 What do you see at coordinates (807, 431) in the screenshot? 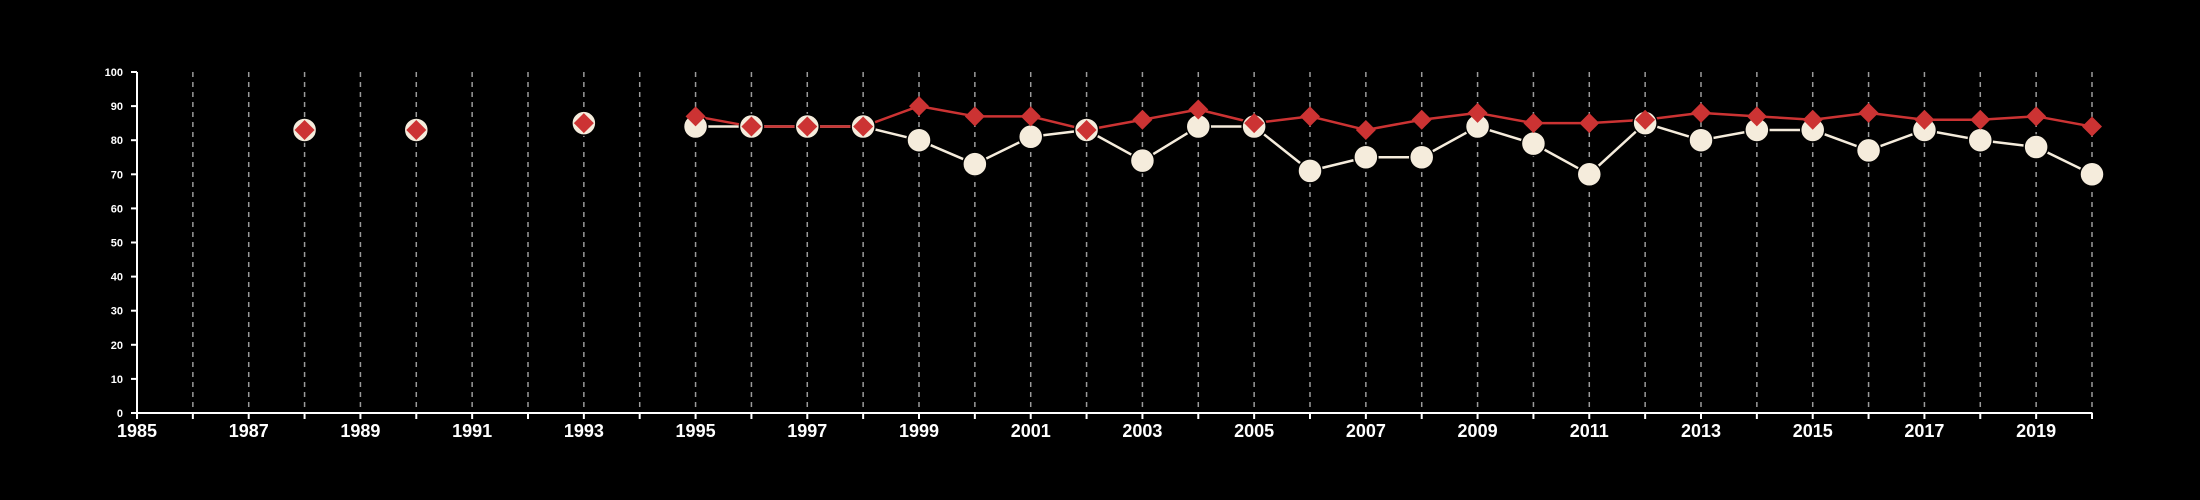
I see `x-tick-label: 1997` at bounding box center [807, 431].